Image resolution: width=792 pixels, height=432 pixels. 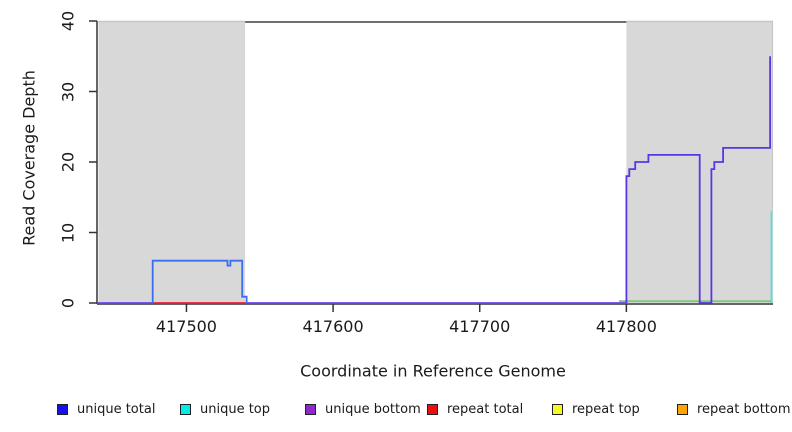 What do you see at coordinates (68, 21) in the screenshot?
I see `y-tick-label: 40` at bounding box center [68, 21].